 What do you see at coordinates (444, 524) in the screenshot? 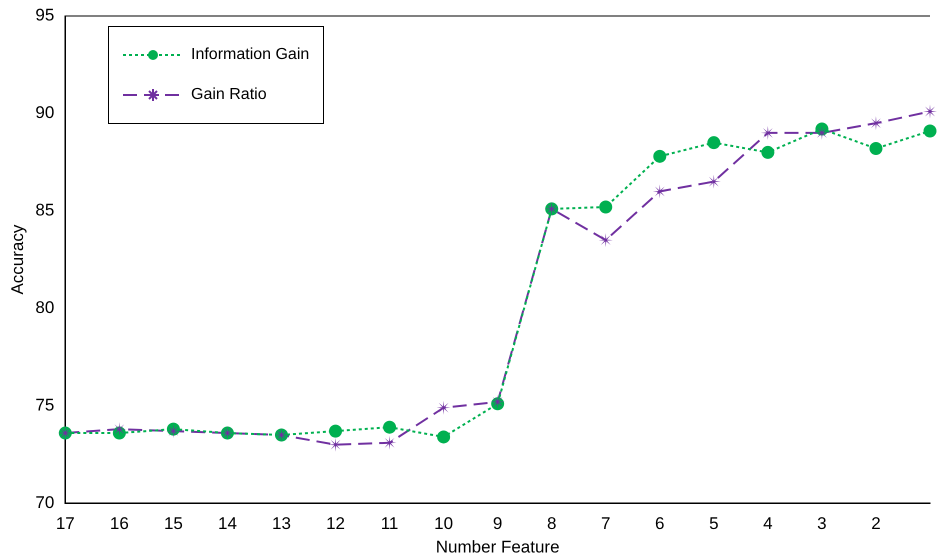
I see `x-tick-label: 10` at bounding box center [444, 524].